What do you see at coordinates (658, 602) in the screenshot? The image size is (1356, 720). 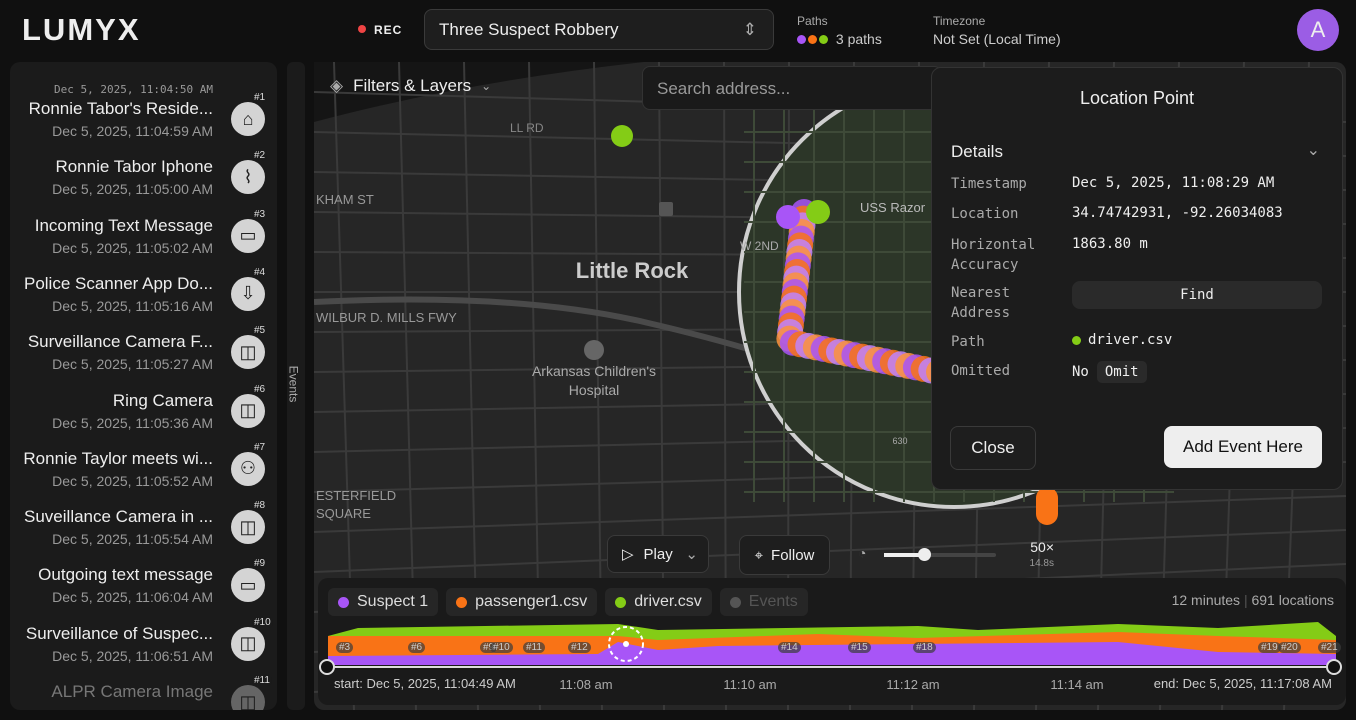 I see `legend-item: driver.csv` at bounding box center [658, 602].